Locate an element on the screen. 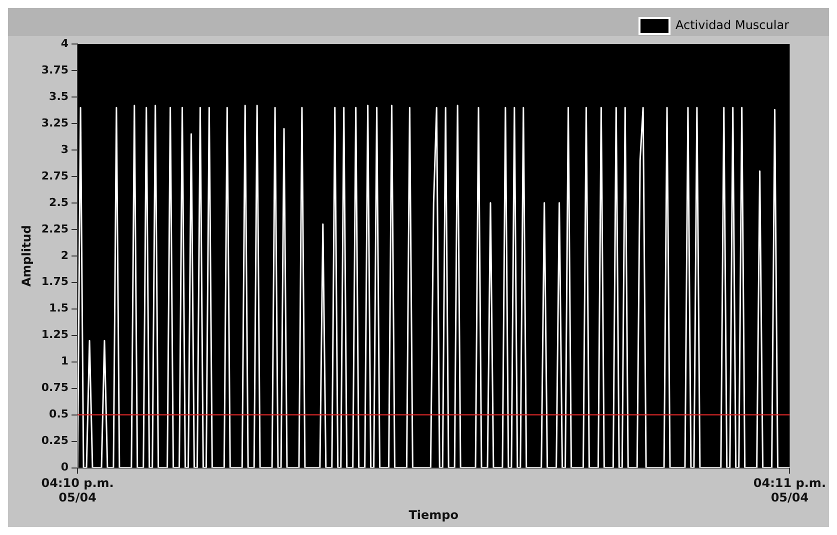 The image size is (837, 535). y-tick-label: 3.5 is located at coordinates (59, 96).